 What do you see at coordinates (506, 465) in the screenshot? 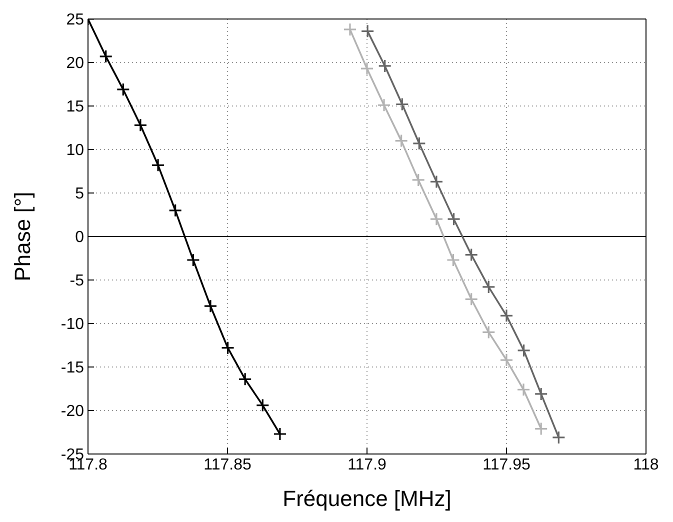
I see `x-tick-label: 117.95` at bounding box center [506, 465].